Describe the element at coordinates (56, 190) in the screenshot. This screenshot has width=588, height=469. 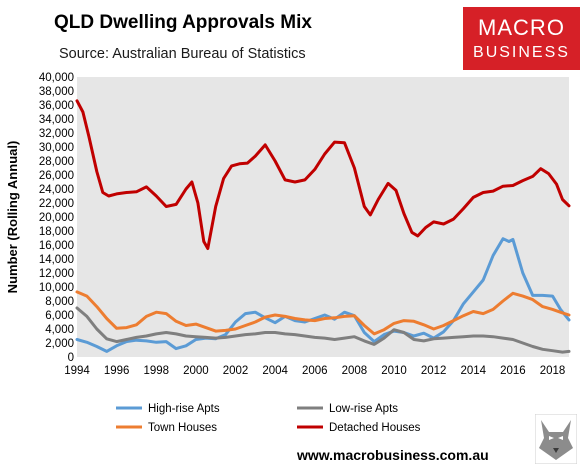
I see `y-tick-label: 24,000` at that location.